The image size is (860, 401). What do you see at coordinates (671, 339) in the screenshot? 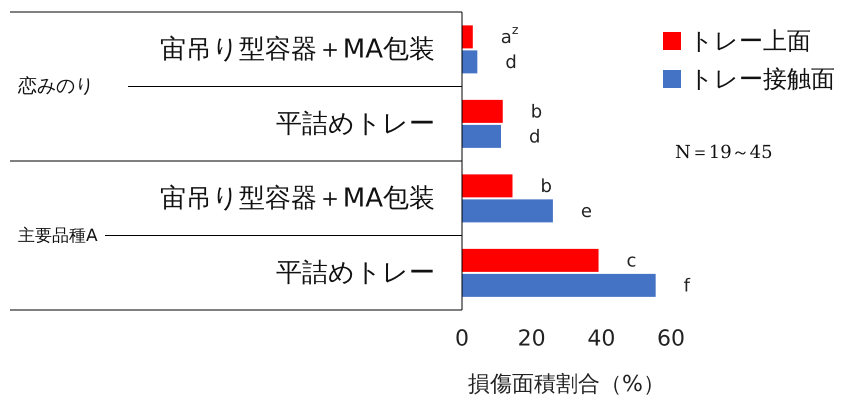
I see `x-tick-label: 60` at bounding box center [671, 339].